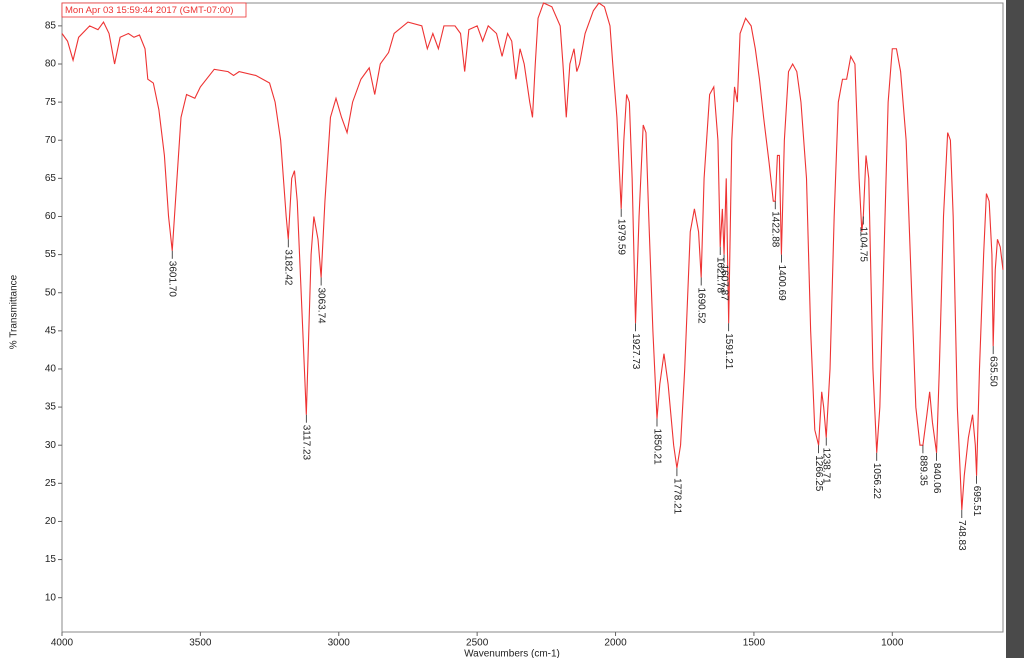 Image resolution: width=1024 pixels, height=658 pixels. Describe the element at coordinates (863, 244) in the screenshot. I see `peak-label: 1104.75` at that location.